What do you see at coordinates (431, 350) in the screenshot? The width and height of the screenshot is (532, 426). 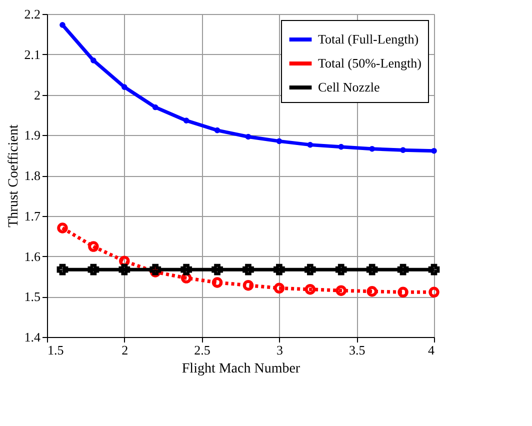 I see `x-tick-label: 4` at bounding box center [431, 350].